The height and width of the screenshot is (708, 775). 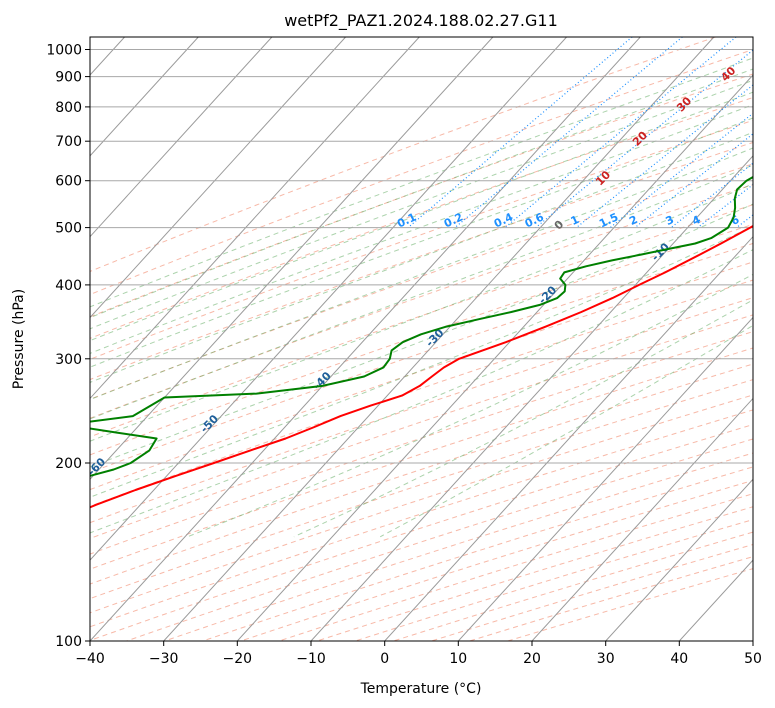 What do you see at coordinates (606, 659) in the screenshot?
I see `x-tick-label: 30` at bounding box center [606, 659].